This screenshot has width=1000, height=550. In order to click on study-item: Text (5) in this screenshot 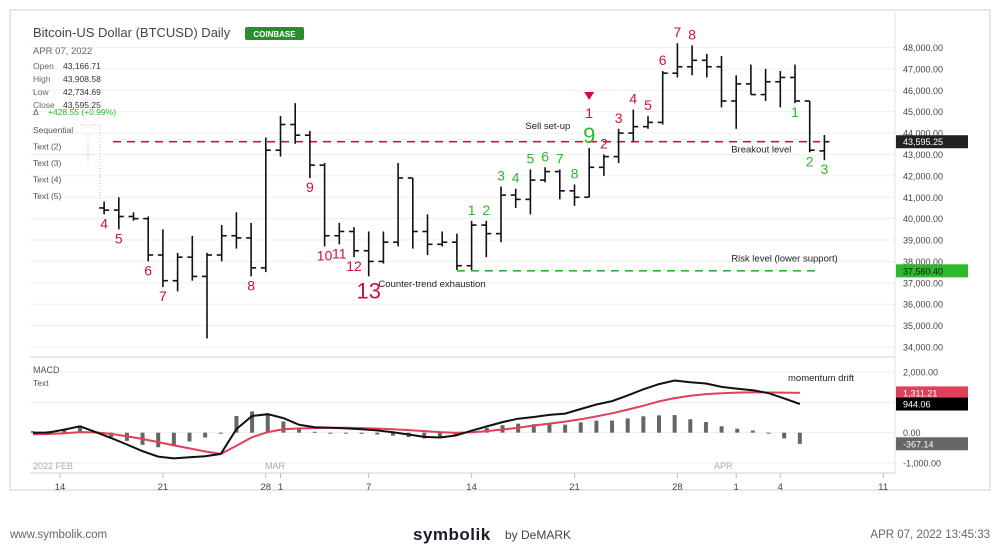, I will do `click(47, 196)`.